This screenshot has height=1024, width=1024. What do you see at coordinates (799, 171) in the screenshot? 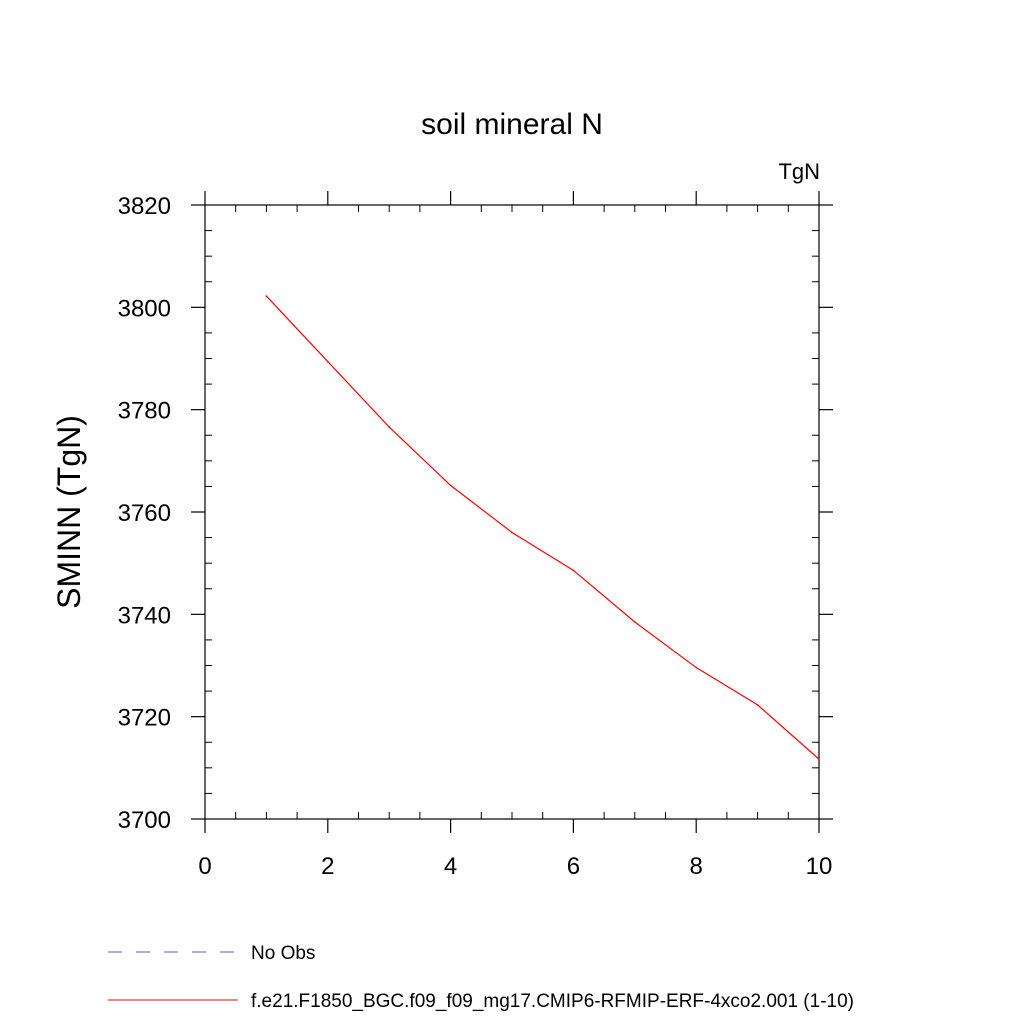
I see `units-label: TgN` at bounding box center [799, 171].